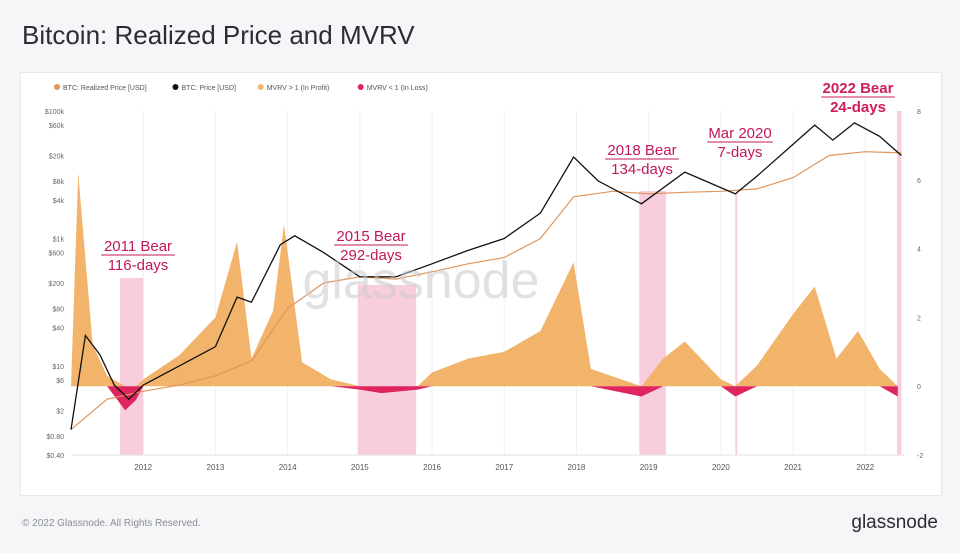 This screenshot has height=553, width=960. What do you see at coordinates (58, 367) in the screenshot?
I see `y-left-tick-label: $10` at bounding box center [58, 367].